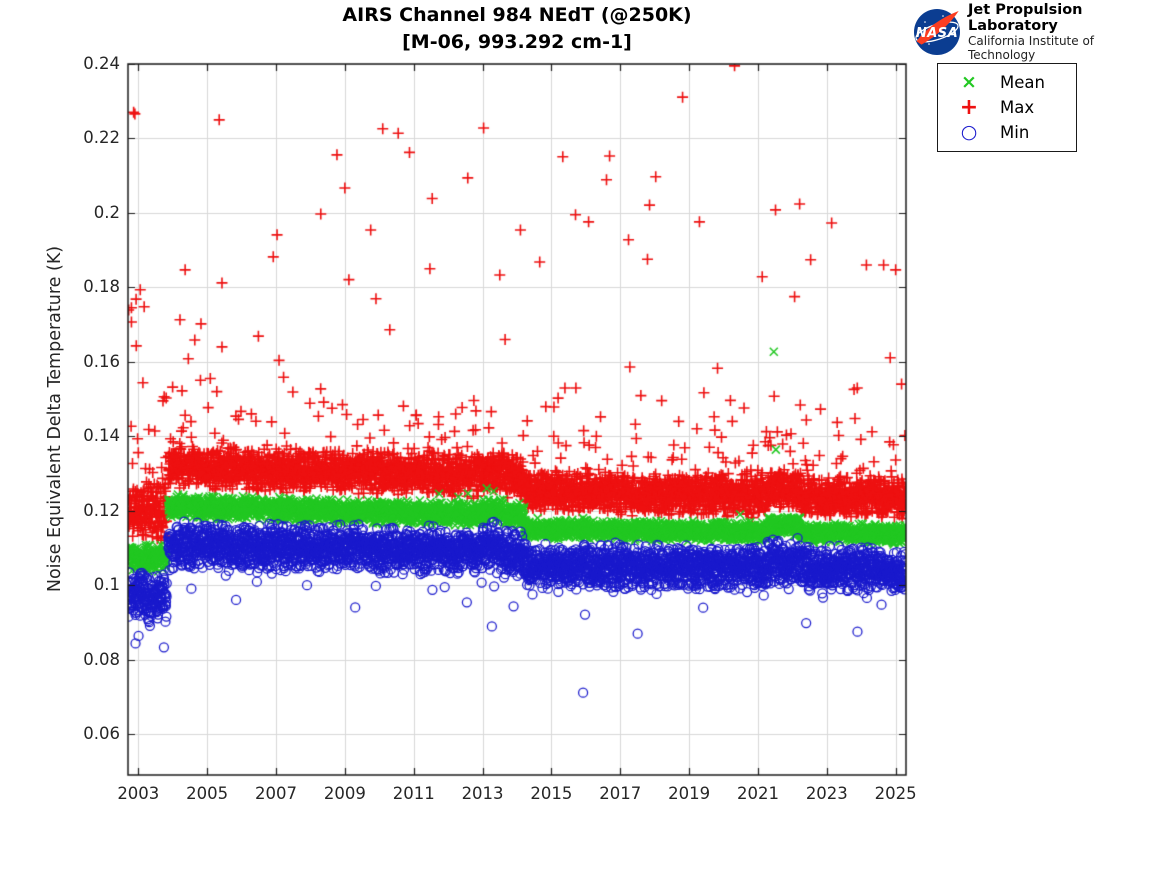 The height and width of the screenshot is (875, 1167). I want to click on legend: × Mean + Max ○ Min, so click(1007, 107).